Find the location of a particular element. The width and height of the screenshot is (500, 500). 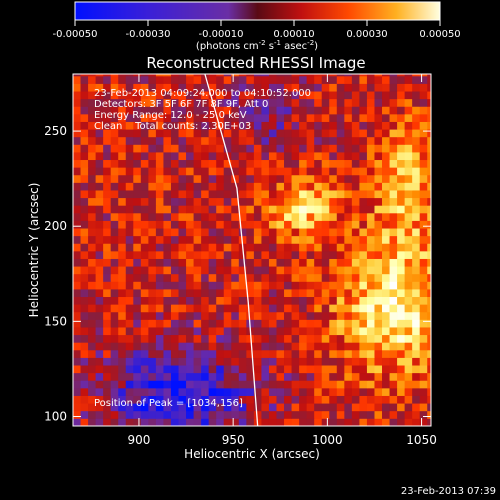

timestamp: 23-Feb-2013 07:39 is located at coordinates (448, 491).